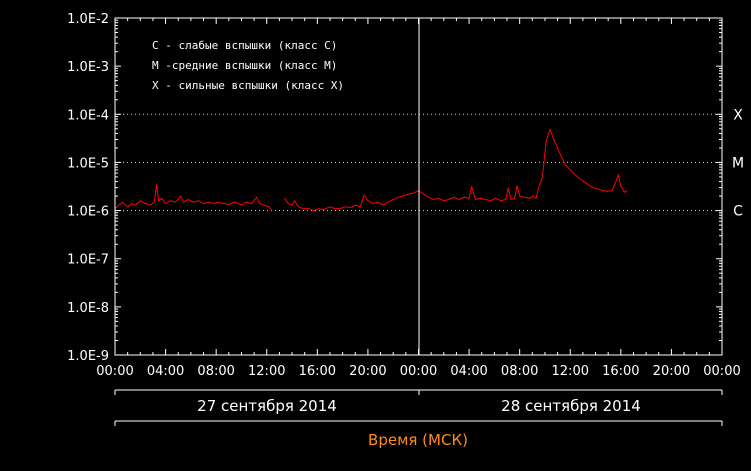 The width and height of the screenshot is (751, 471). Describe the element at coordinates (248, 85) in the screenshot. I see `legend-item-x: X - сильные вспышки (класс X)` at that location.